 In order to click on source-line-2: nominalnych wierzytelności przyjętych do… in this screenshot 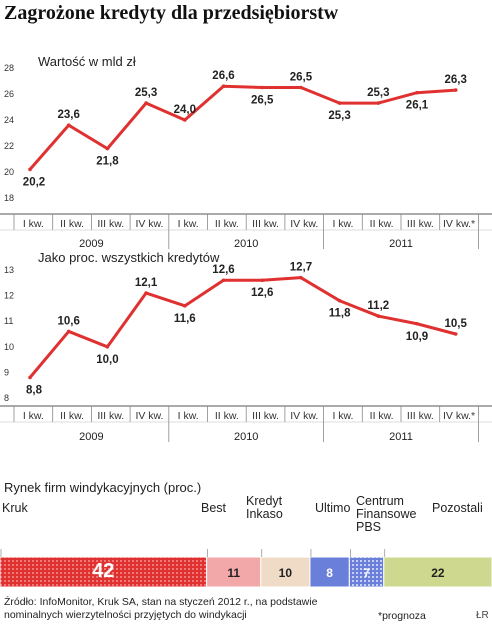, I will do `click(125, 615)`.